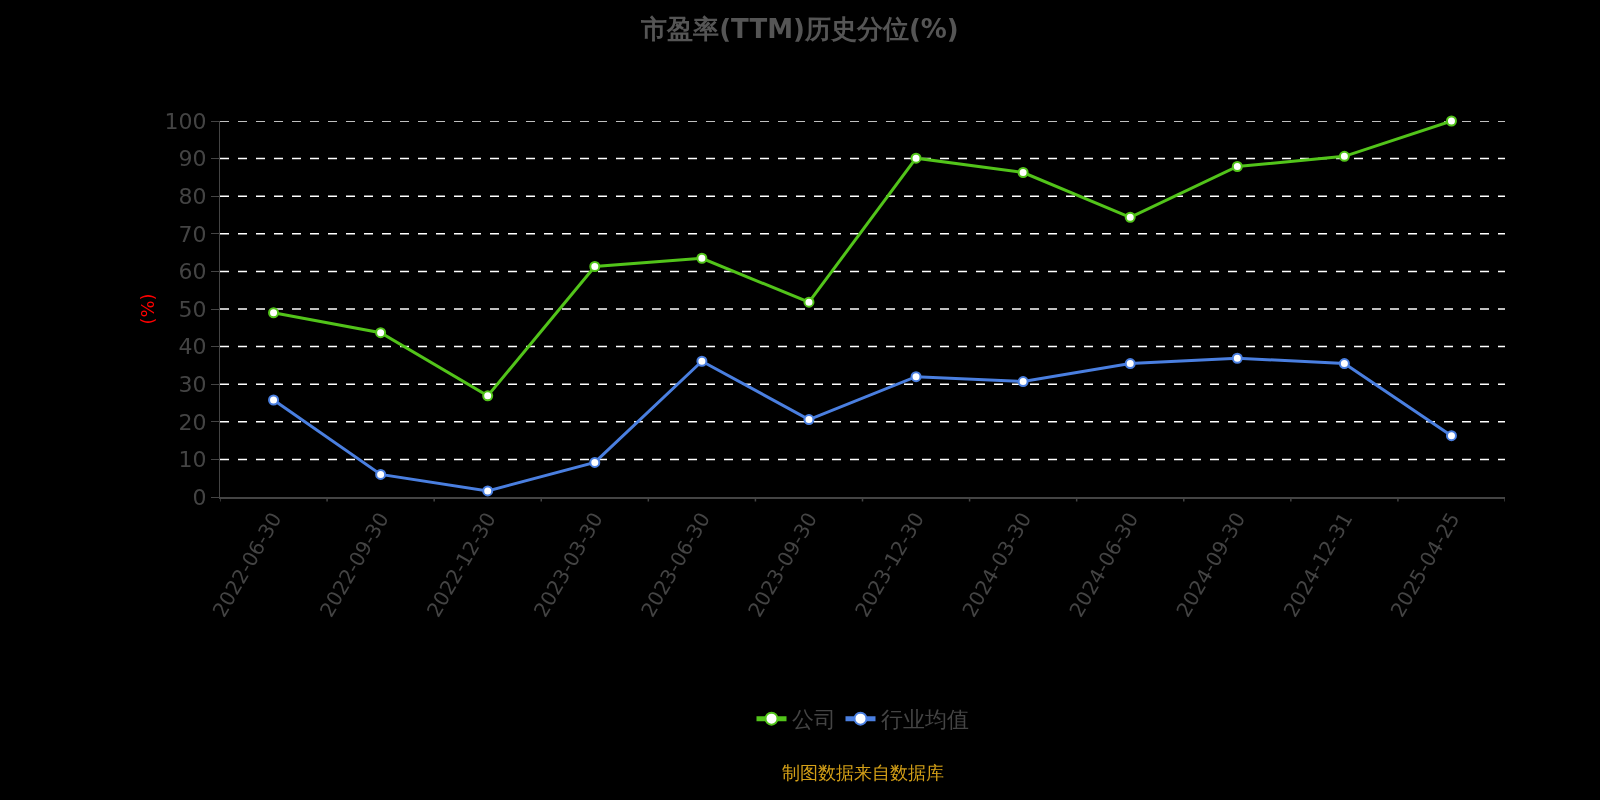 The image size is (1600, 800). What do you see at coordinates (147, 309) in the screenshot?
I see `y-axis-title: (%)` at bounding box center [147, 309].